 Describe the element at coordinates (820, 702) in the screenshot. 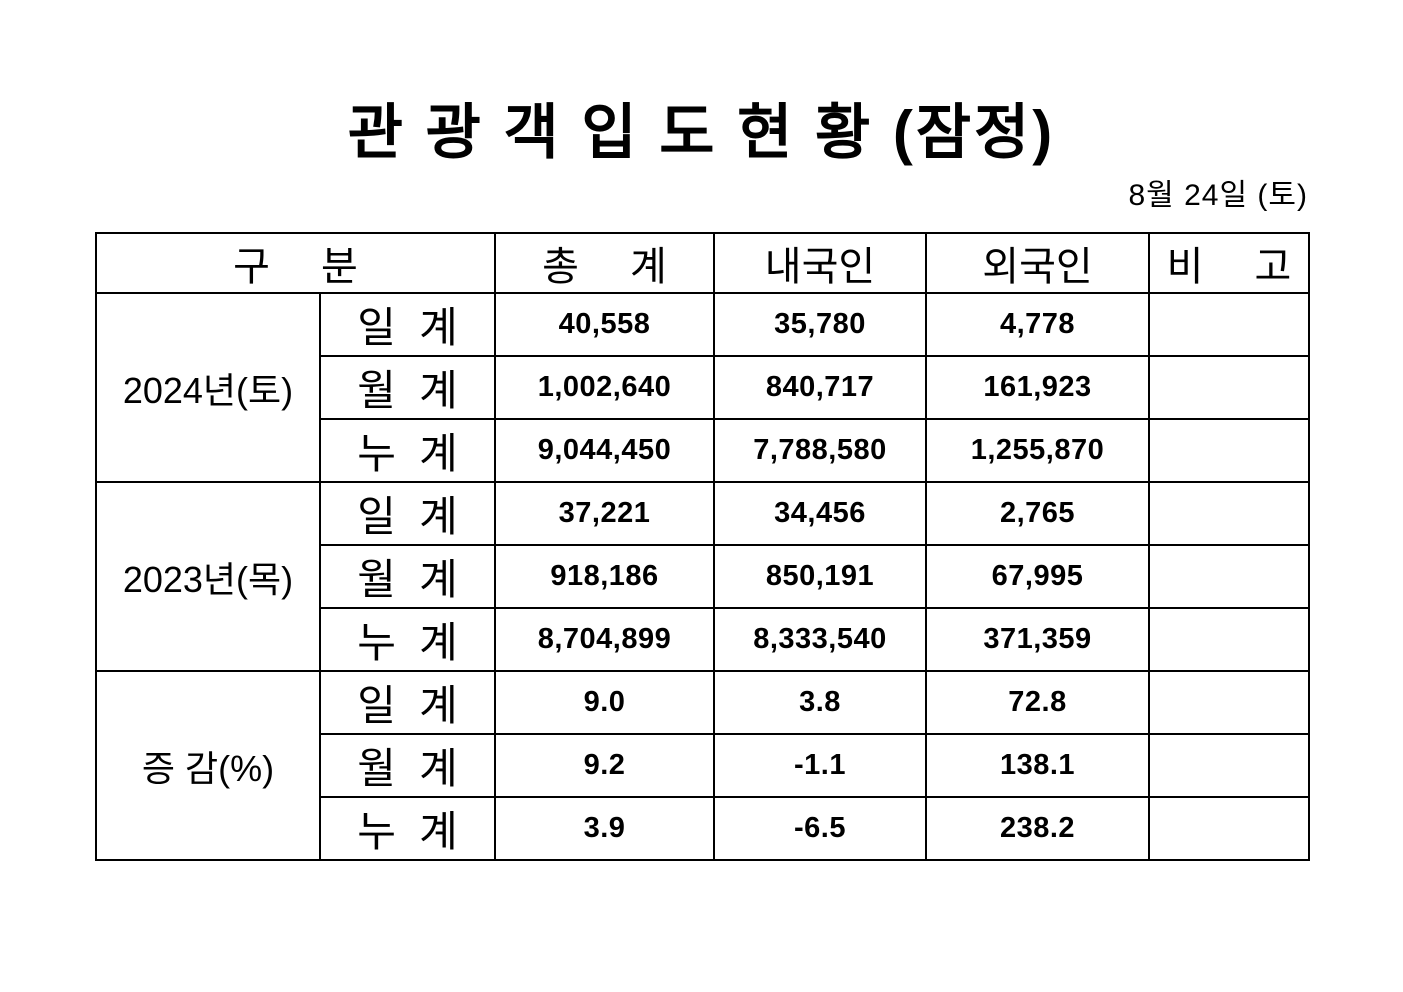

I see `cell-domestic: 3.8` at that location.